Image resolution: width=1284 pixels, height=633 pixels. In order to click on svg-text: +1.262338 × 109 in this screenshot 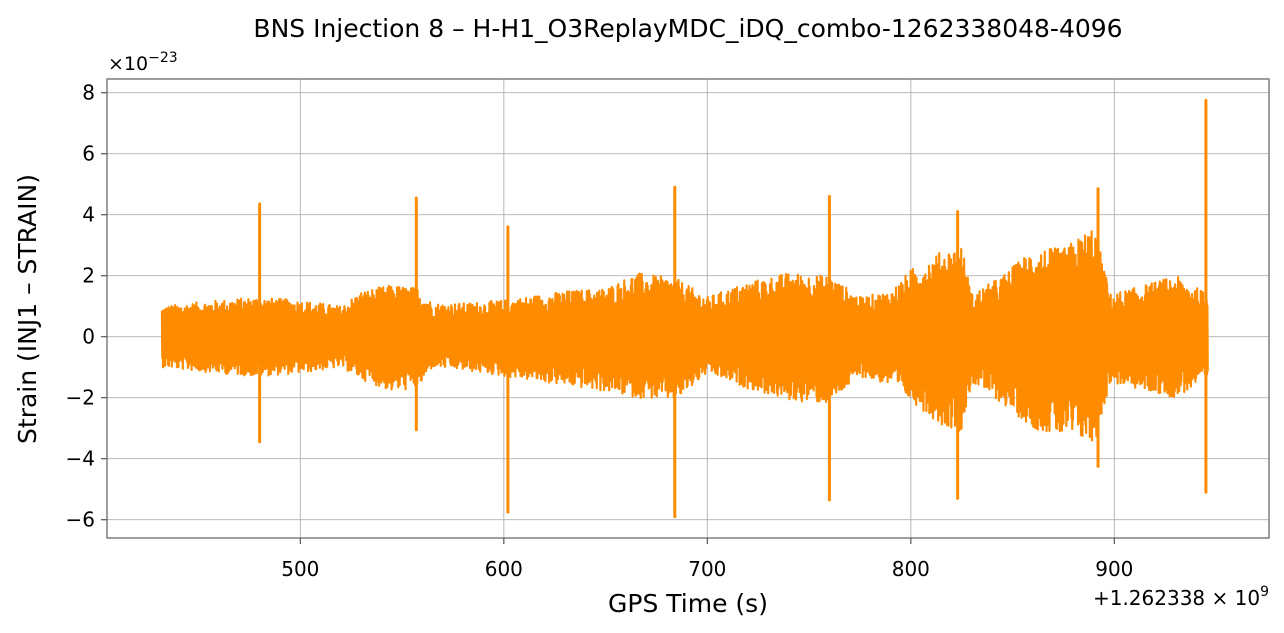, I will do `click(1181, 597)`.